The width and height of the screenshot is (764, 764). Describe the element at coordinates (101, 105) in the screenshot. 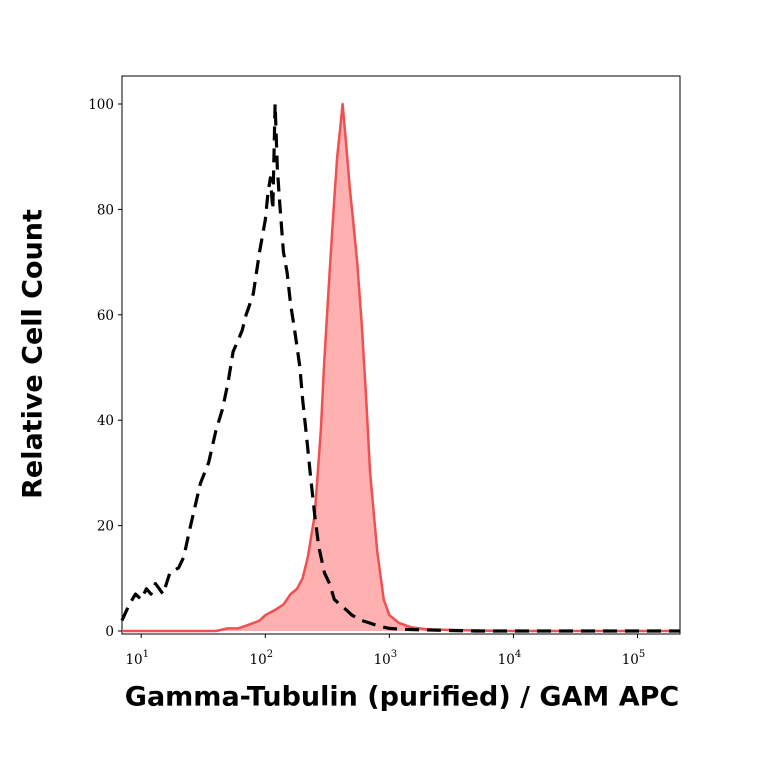

I see `y-tick-label: 100` at that location.